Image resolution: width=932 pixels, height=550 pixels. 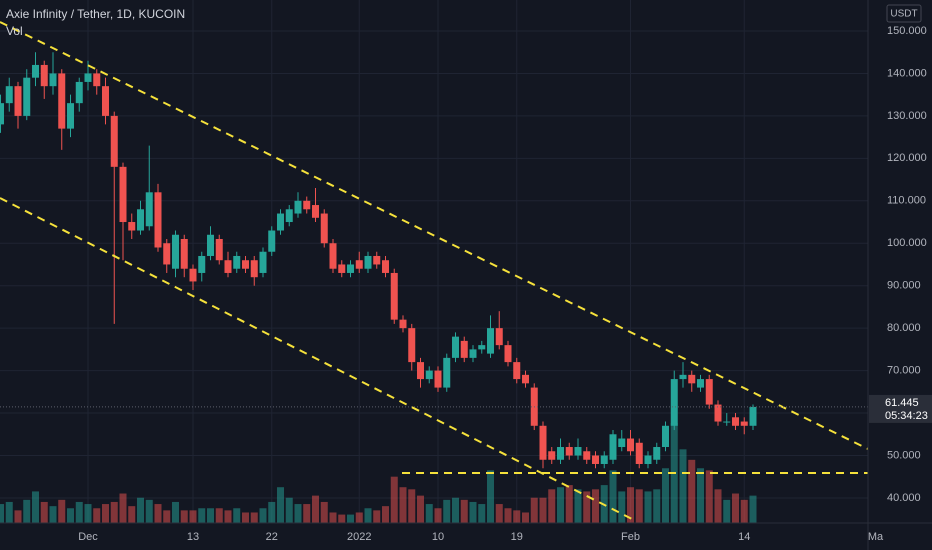 What do you see at coordinates (517, 537) in the screenshot?
I see `x-tick-label: 19` at bounding box center [517, 537].